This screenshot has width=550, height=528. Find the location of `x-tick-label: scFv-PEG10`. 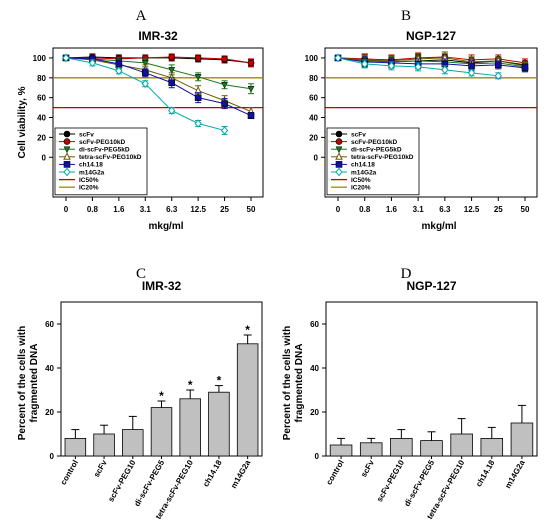

x-tick-label: scFv-PEG10 is located at coordinates (121, 480).